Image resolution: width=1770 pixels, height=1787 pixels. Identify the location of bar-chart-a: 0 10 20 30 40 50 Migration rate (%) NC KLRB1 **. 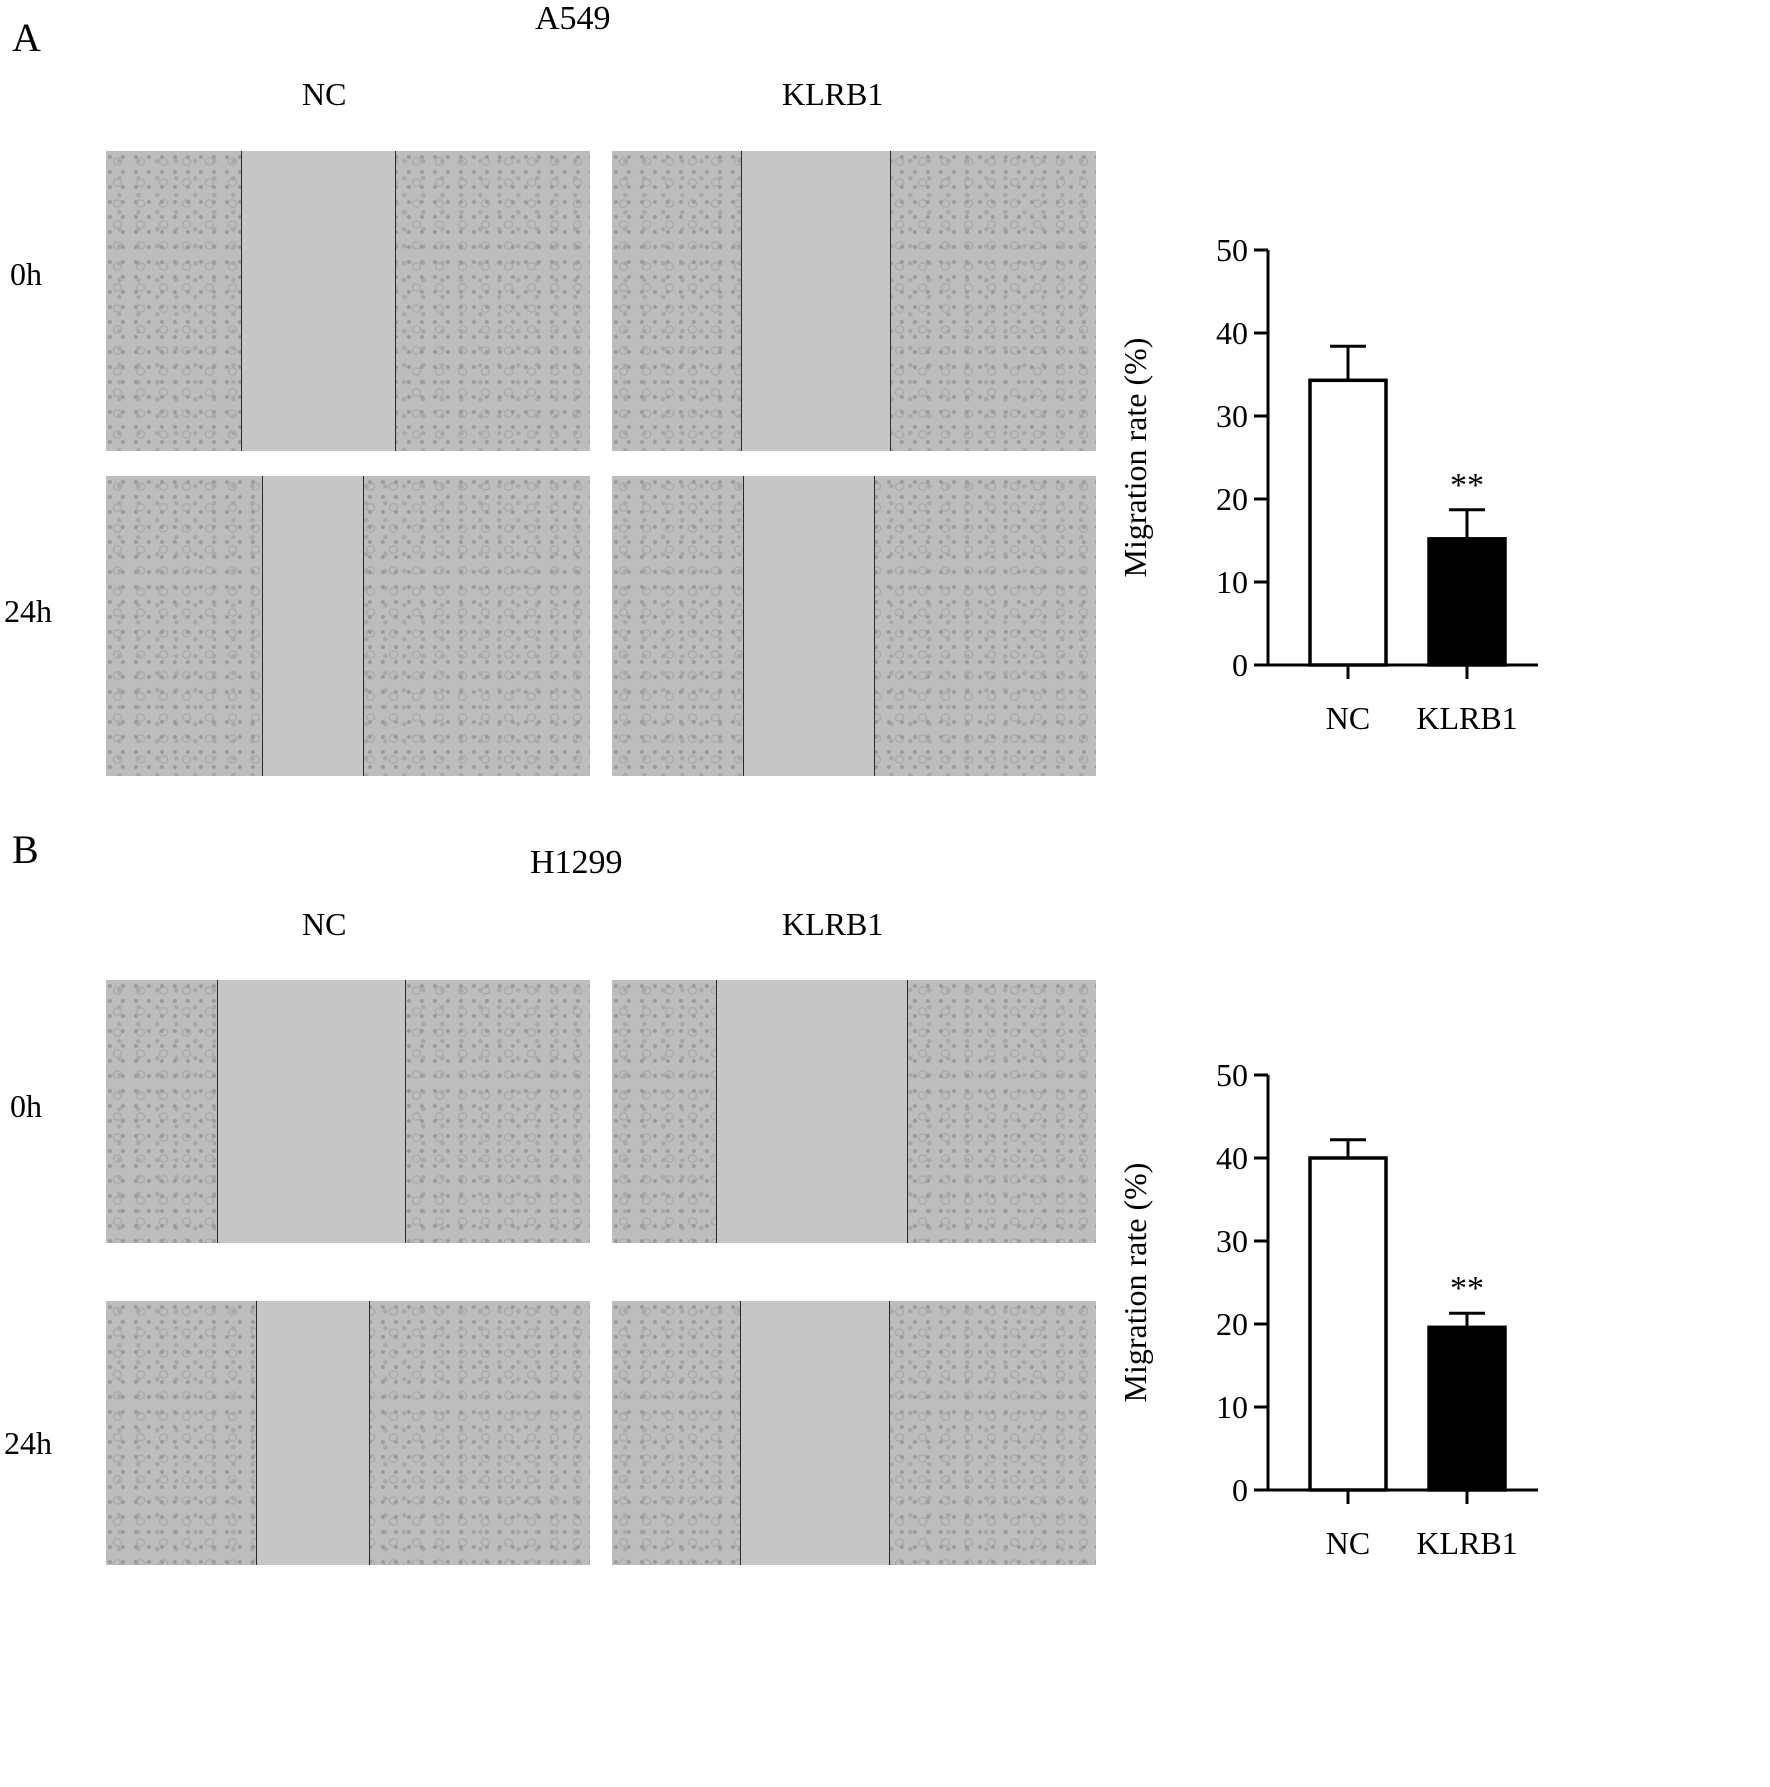
(1327, 484).